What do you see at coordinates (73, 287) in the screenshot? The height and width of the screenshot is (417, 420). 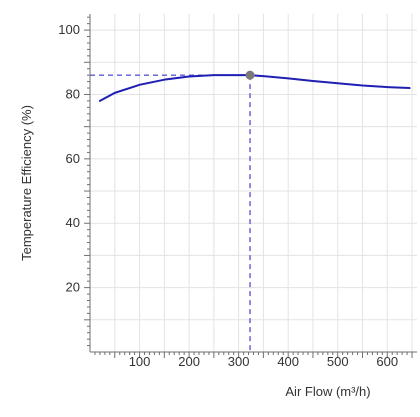 I see `y-tick-label: 20` at bounding box center [73, 287].